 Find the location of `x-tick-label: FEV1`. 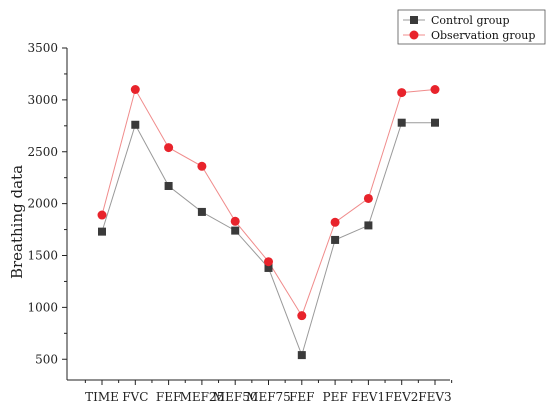

x-tick-label: FEV1 is located at coordinates (368, 397).